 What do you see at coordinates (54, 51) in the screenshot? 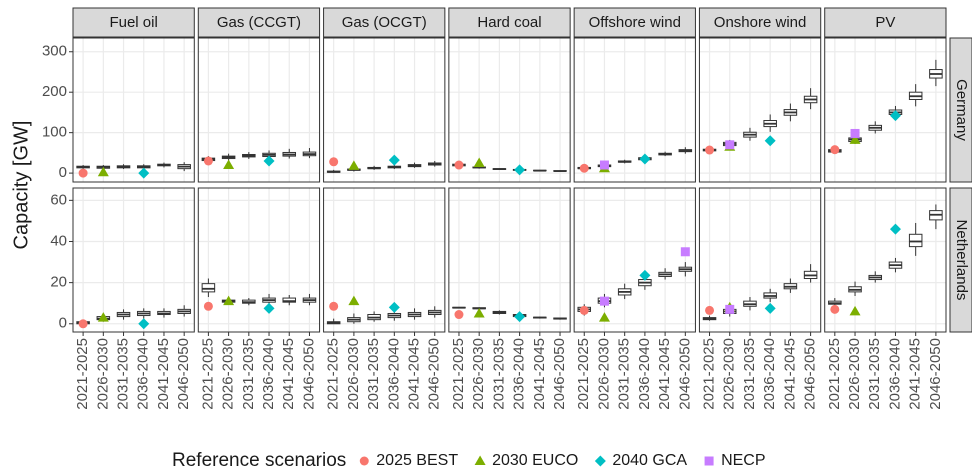
I see `y-tick-label: 300` at bounding box center [54, 51].